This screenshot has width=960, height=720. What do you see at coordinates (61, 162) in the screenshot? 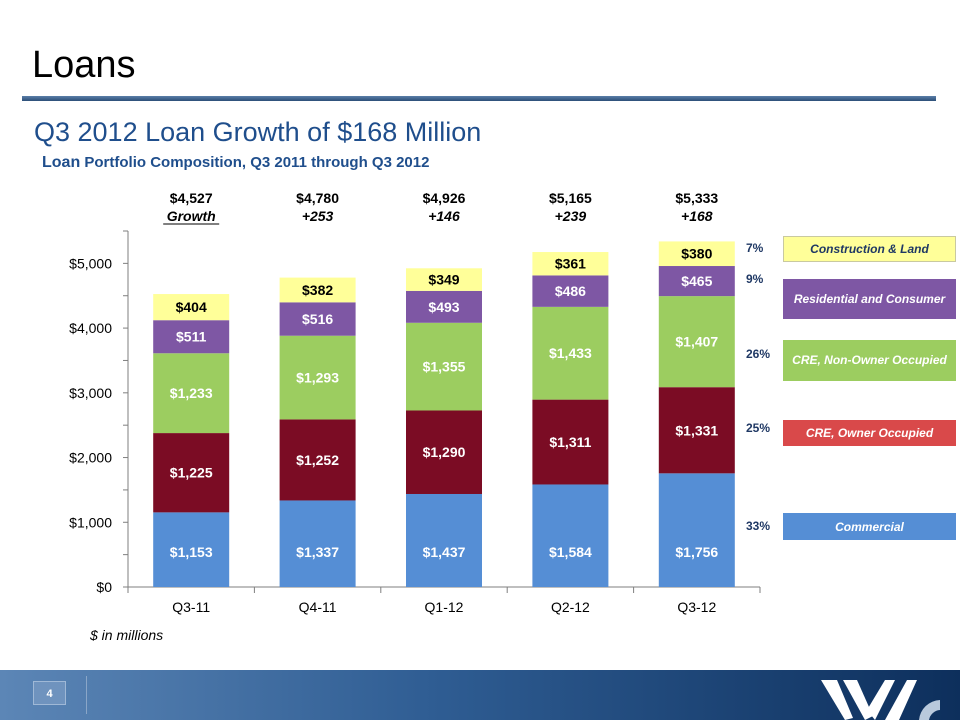
I see `subheadline-lead: Loan` at bounding box center [61, 162].